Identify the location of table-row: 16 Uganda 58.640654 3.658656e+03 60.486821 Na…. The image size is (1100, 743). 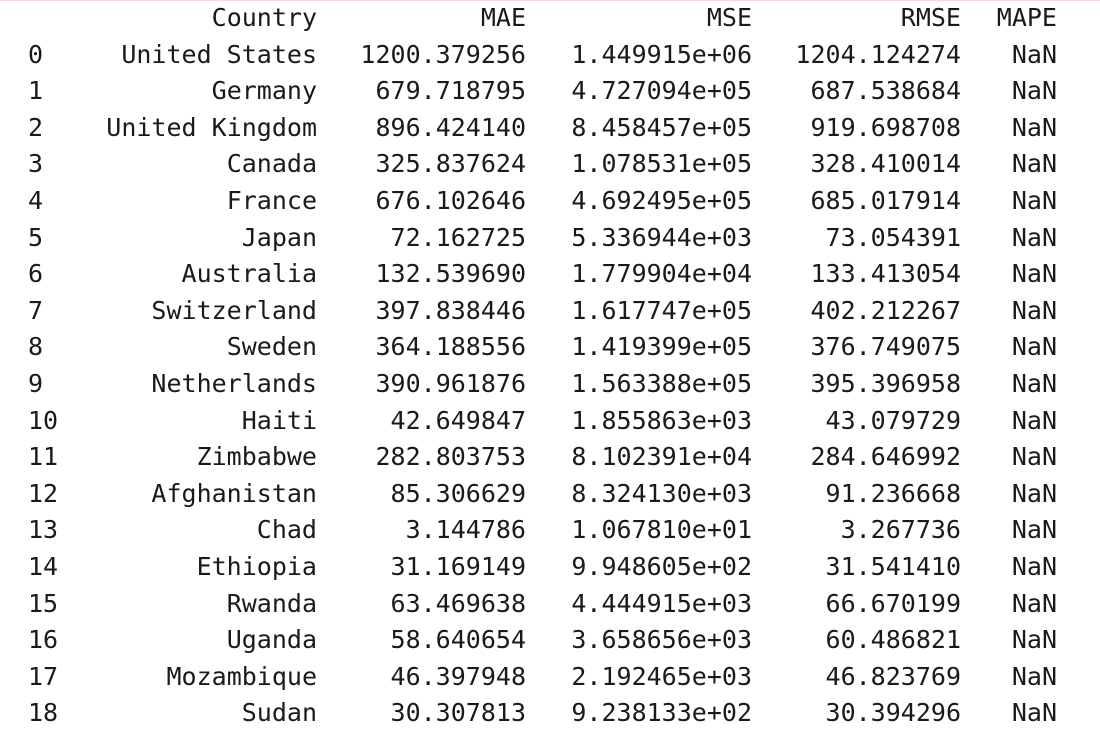
(528, 640).